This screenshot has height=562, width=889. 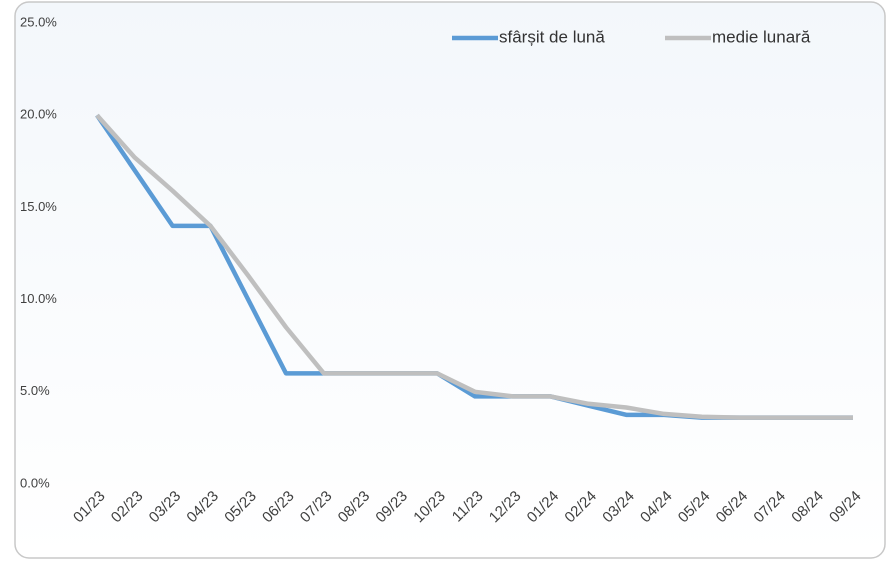 What do you see at coordinates (552, 36) in the screenshot?
I see `legend-label: sfârșit de lună` at bounding box center [552, 36].